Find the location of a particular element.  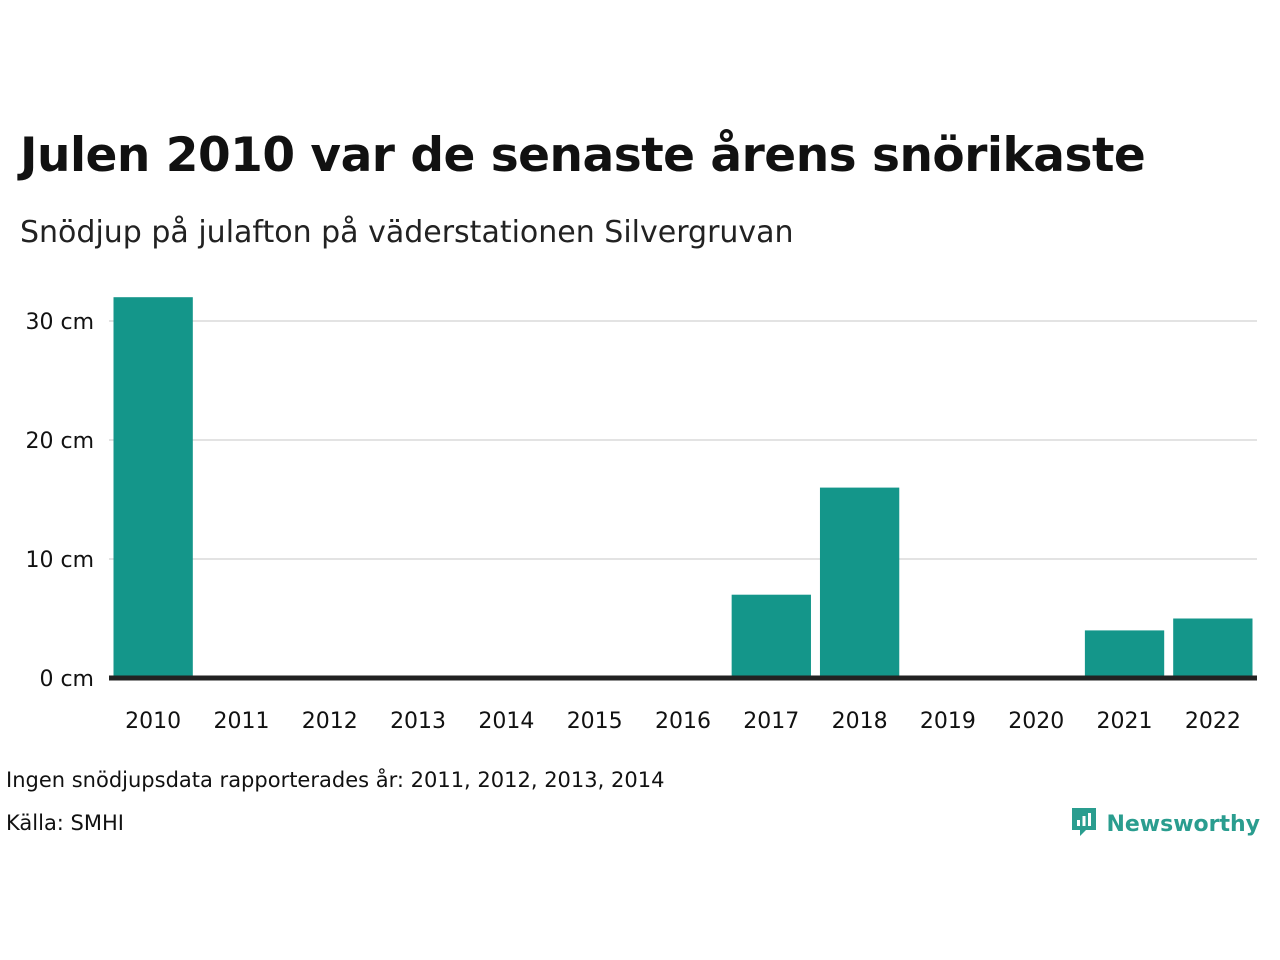

brand-logo: Newsworthy is located at coordinates (1165, 824).